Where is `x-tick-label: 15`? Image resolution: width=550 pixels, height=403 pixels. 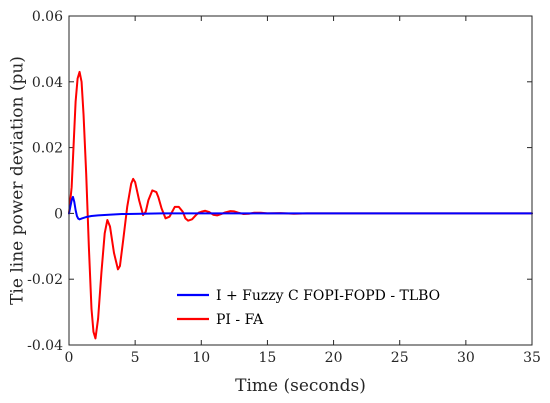
x-tick-label: 15 is located at coordinates (268, 358).